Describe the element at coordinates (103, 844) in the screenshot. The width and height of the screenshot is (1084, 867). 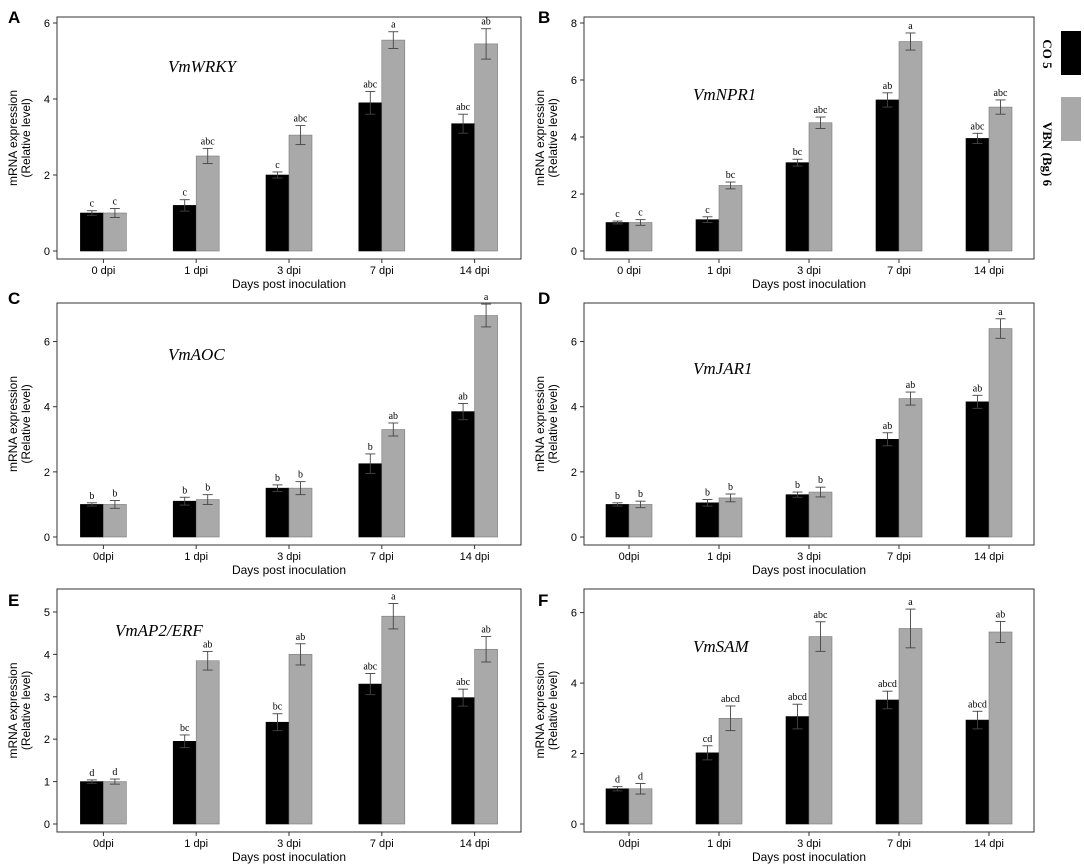
I see `panel-e-xtick-label: 0dpi` at that location.